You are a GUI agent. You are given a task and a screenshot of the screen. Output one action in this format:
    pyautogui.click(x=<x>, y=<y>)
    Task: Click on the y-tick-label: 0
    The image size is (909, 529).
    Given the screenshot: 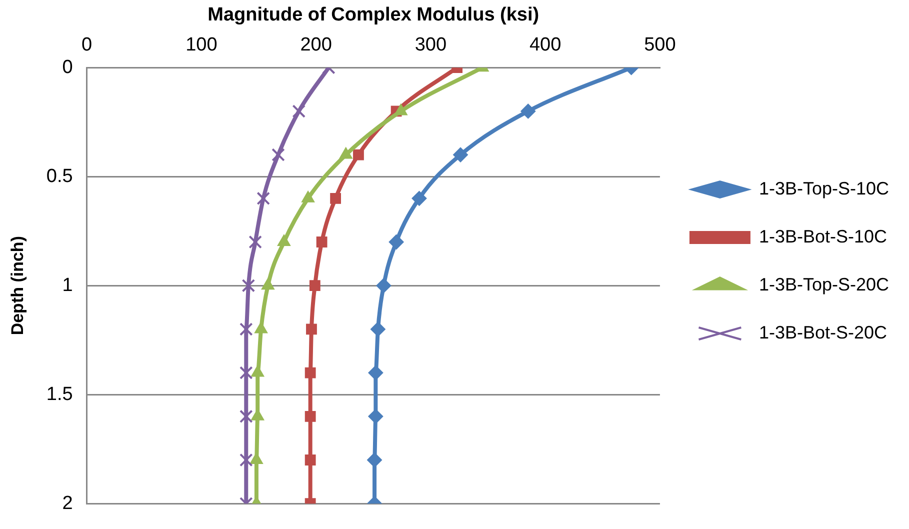 What is the action you would take?
    pyautogui.click(x=67, y=67)
    